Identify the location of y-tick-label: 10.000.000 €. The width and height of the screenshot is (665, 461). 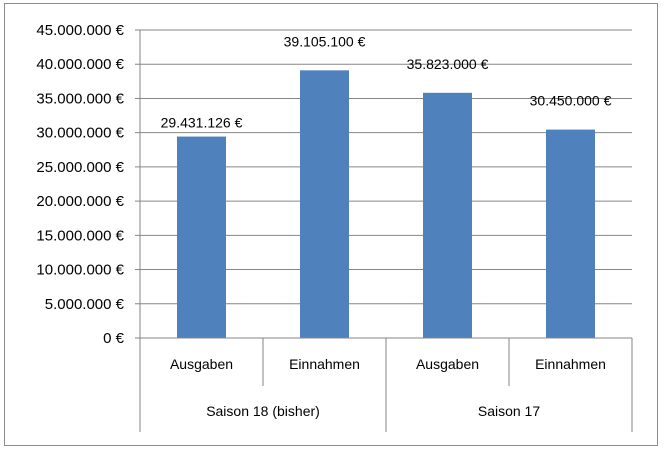
(80, 270).